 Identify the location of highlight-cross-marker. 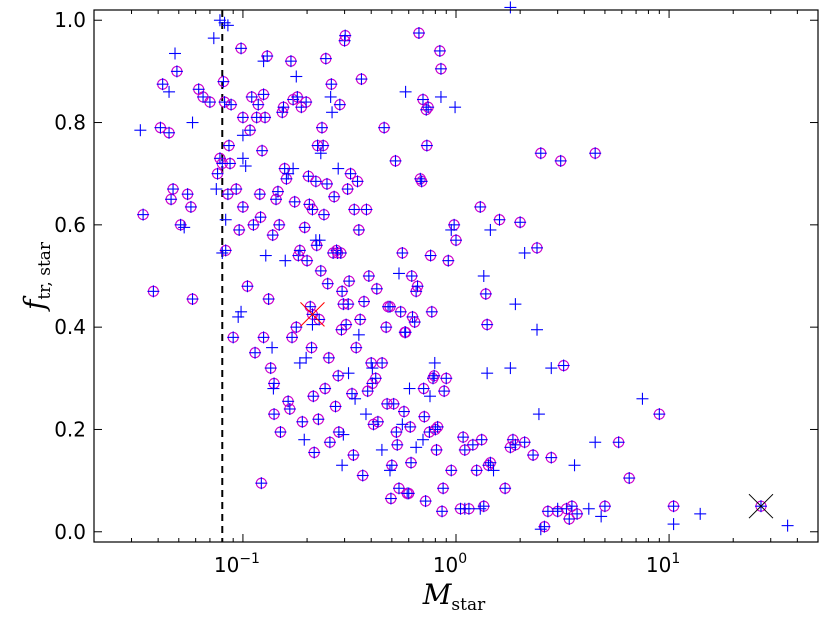
(761, 506).